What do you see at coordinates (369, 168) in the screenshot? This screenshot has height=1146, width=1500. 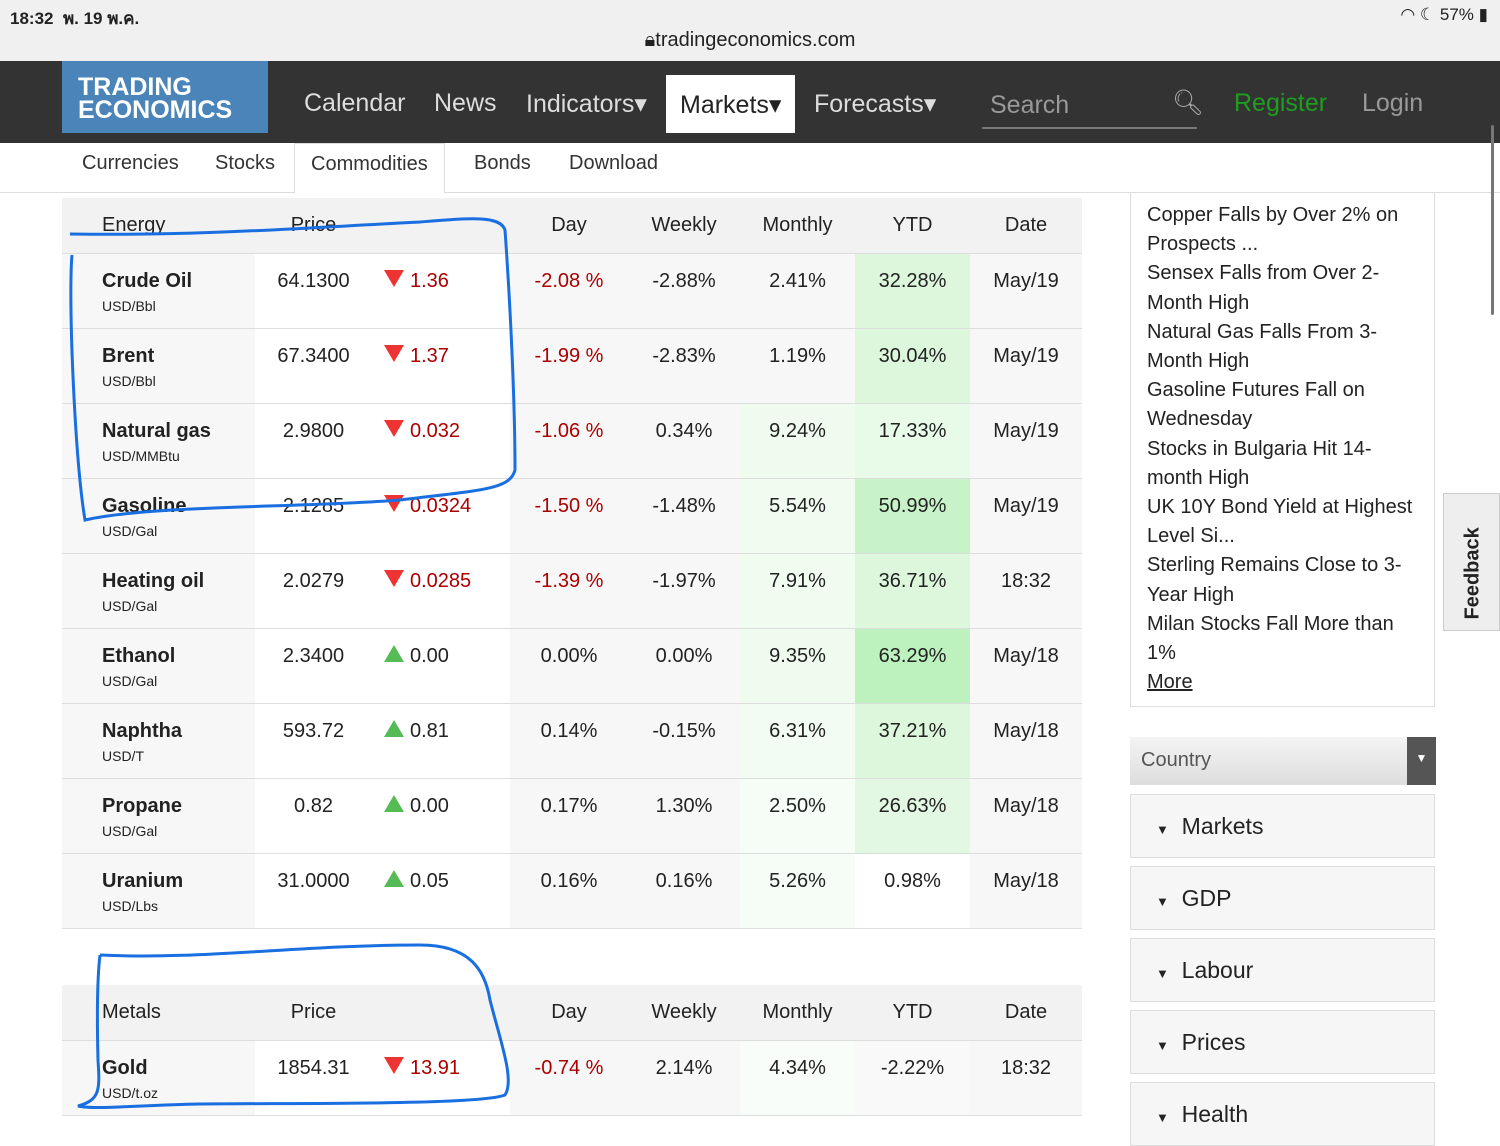 I see `tab-commodities: Commodities` at bounding box center [369, 168].